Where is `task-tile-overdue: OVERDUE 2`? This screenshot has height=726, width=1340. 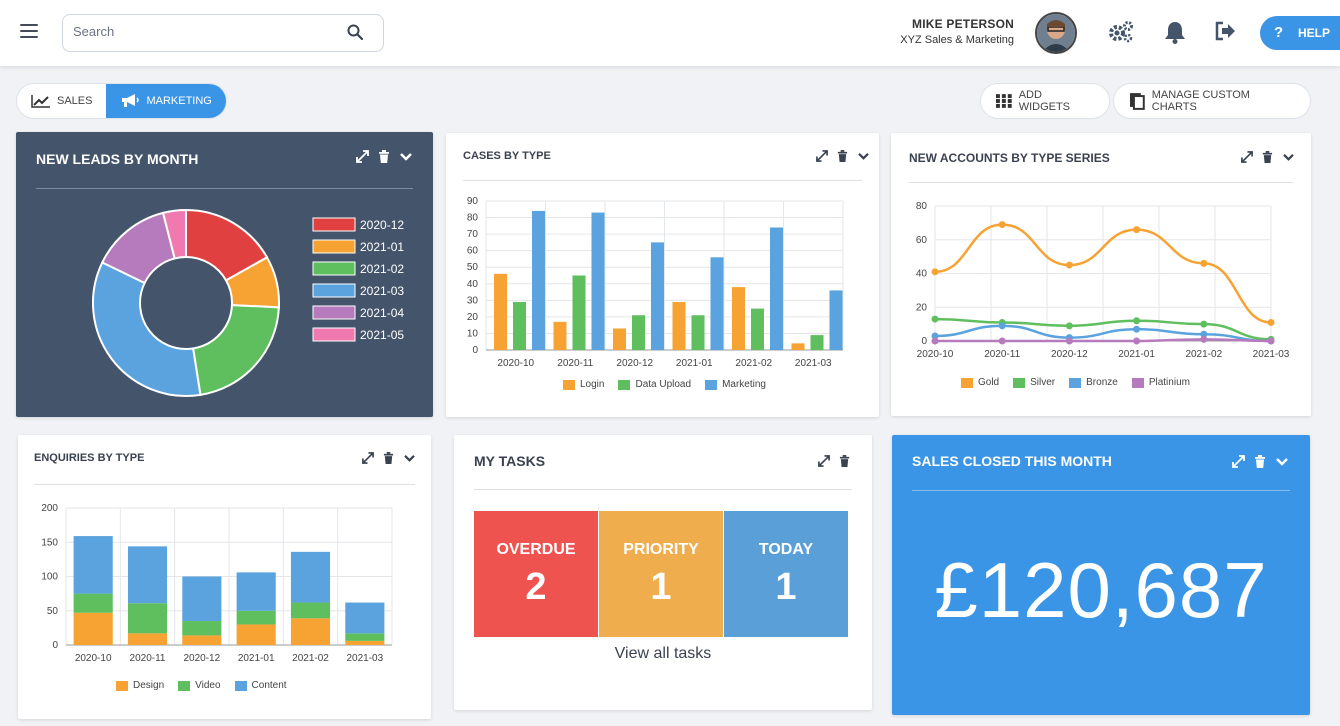 task-tile-overdue: OVERDUE 2 is located at coordinates (536, 574).